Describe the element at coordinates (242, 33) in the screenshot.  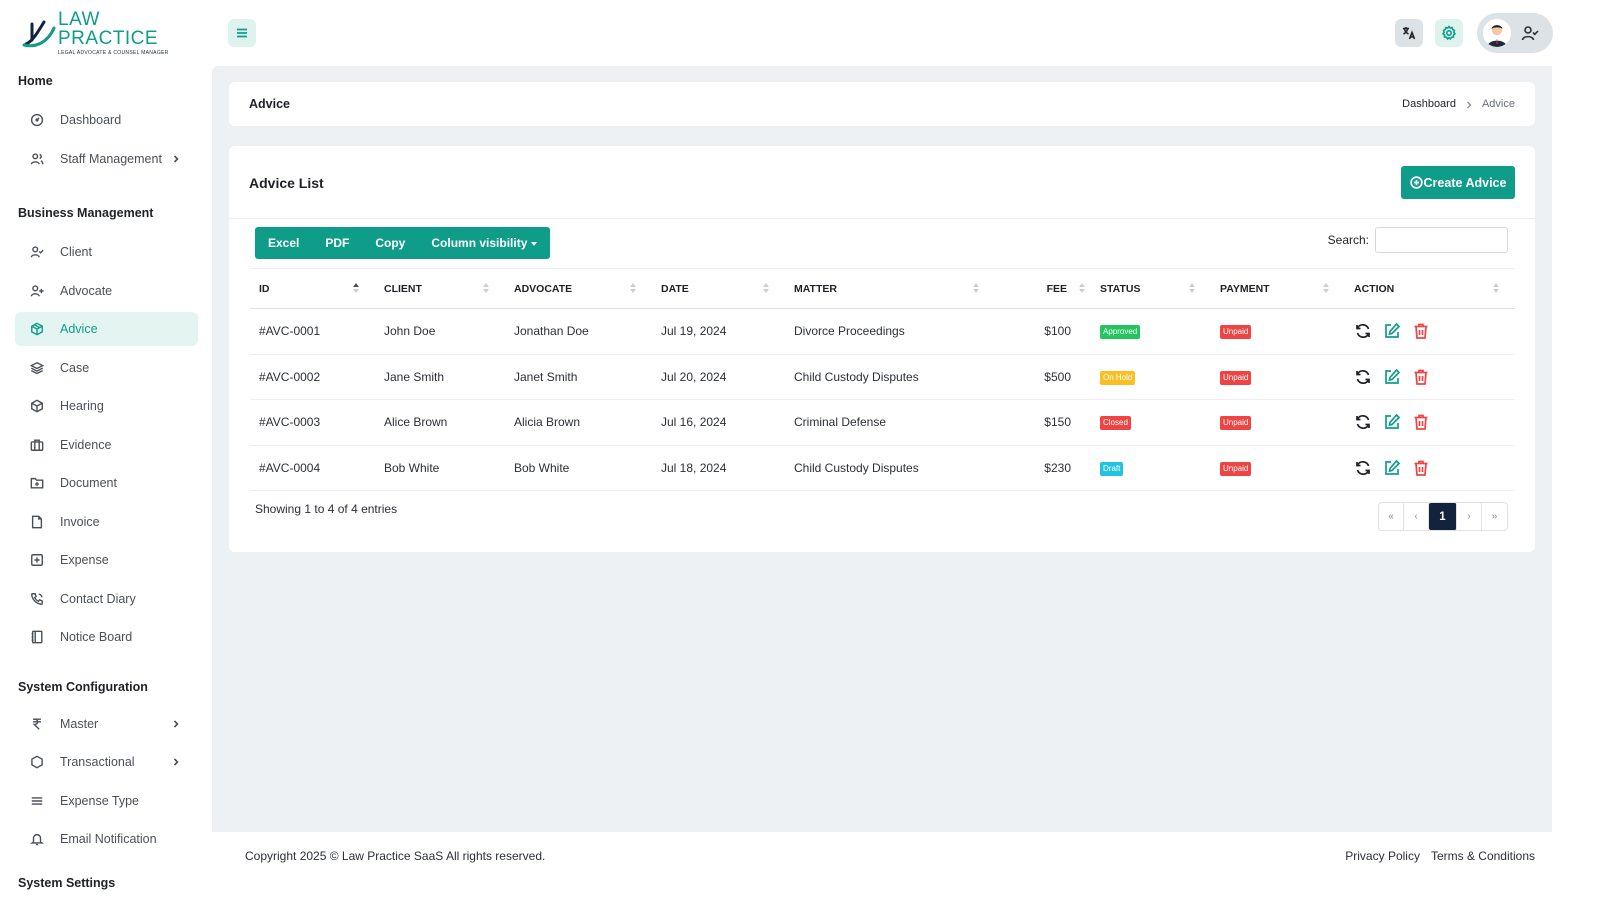
I see `sidebar-toggle-button` at that location.